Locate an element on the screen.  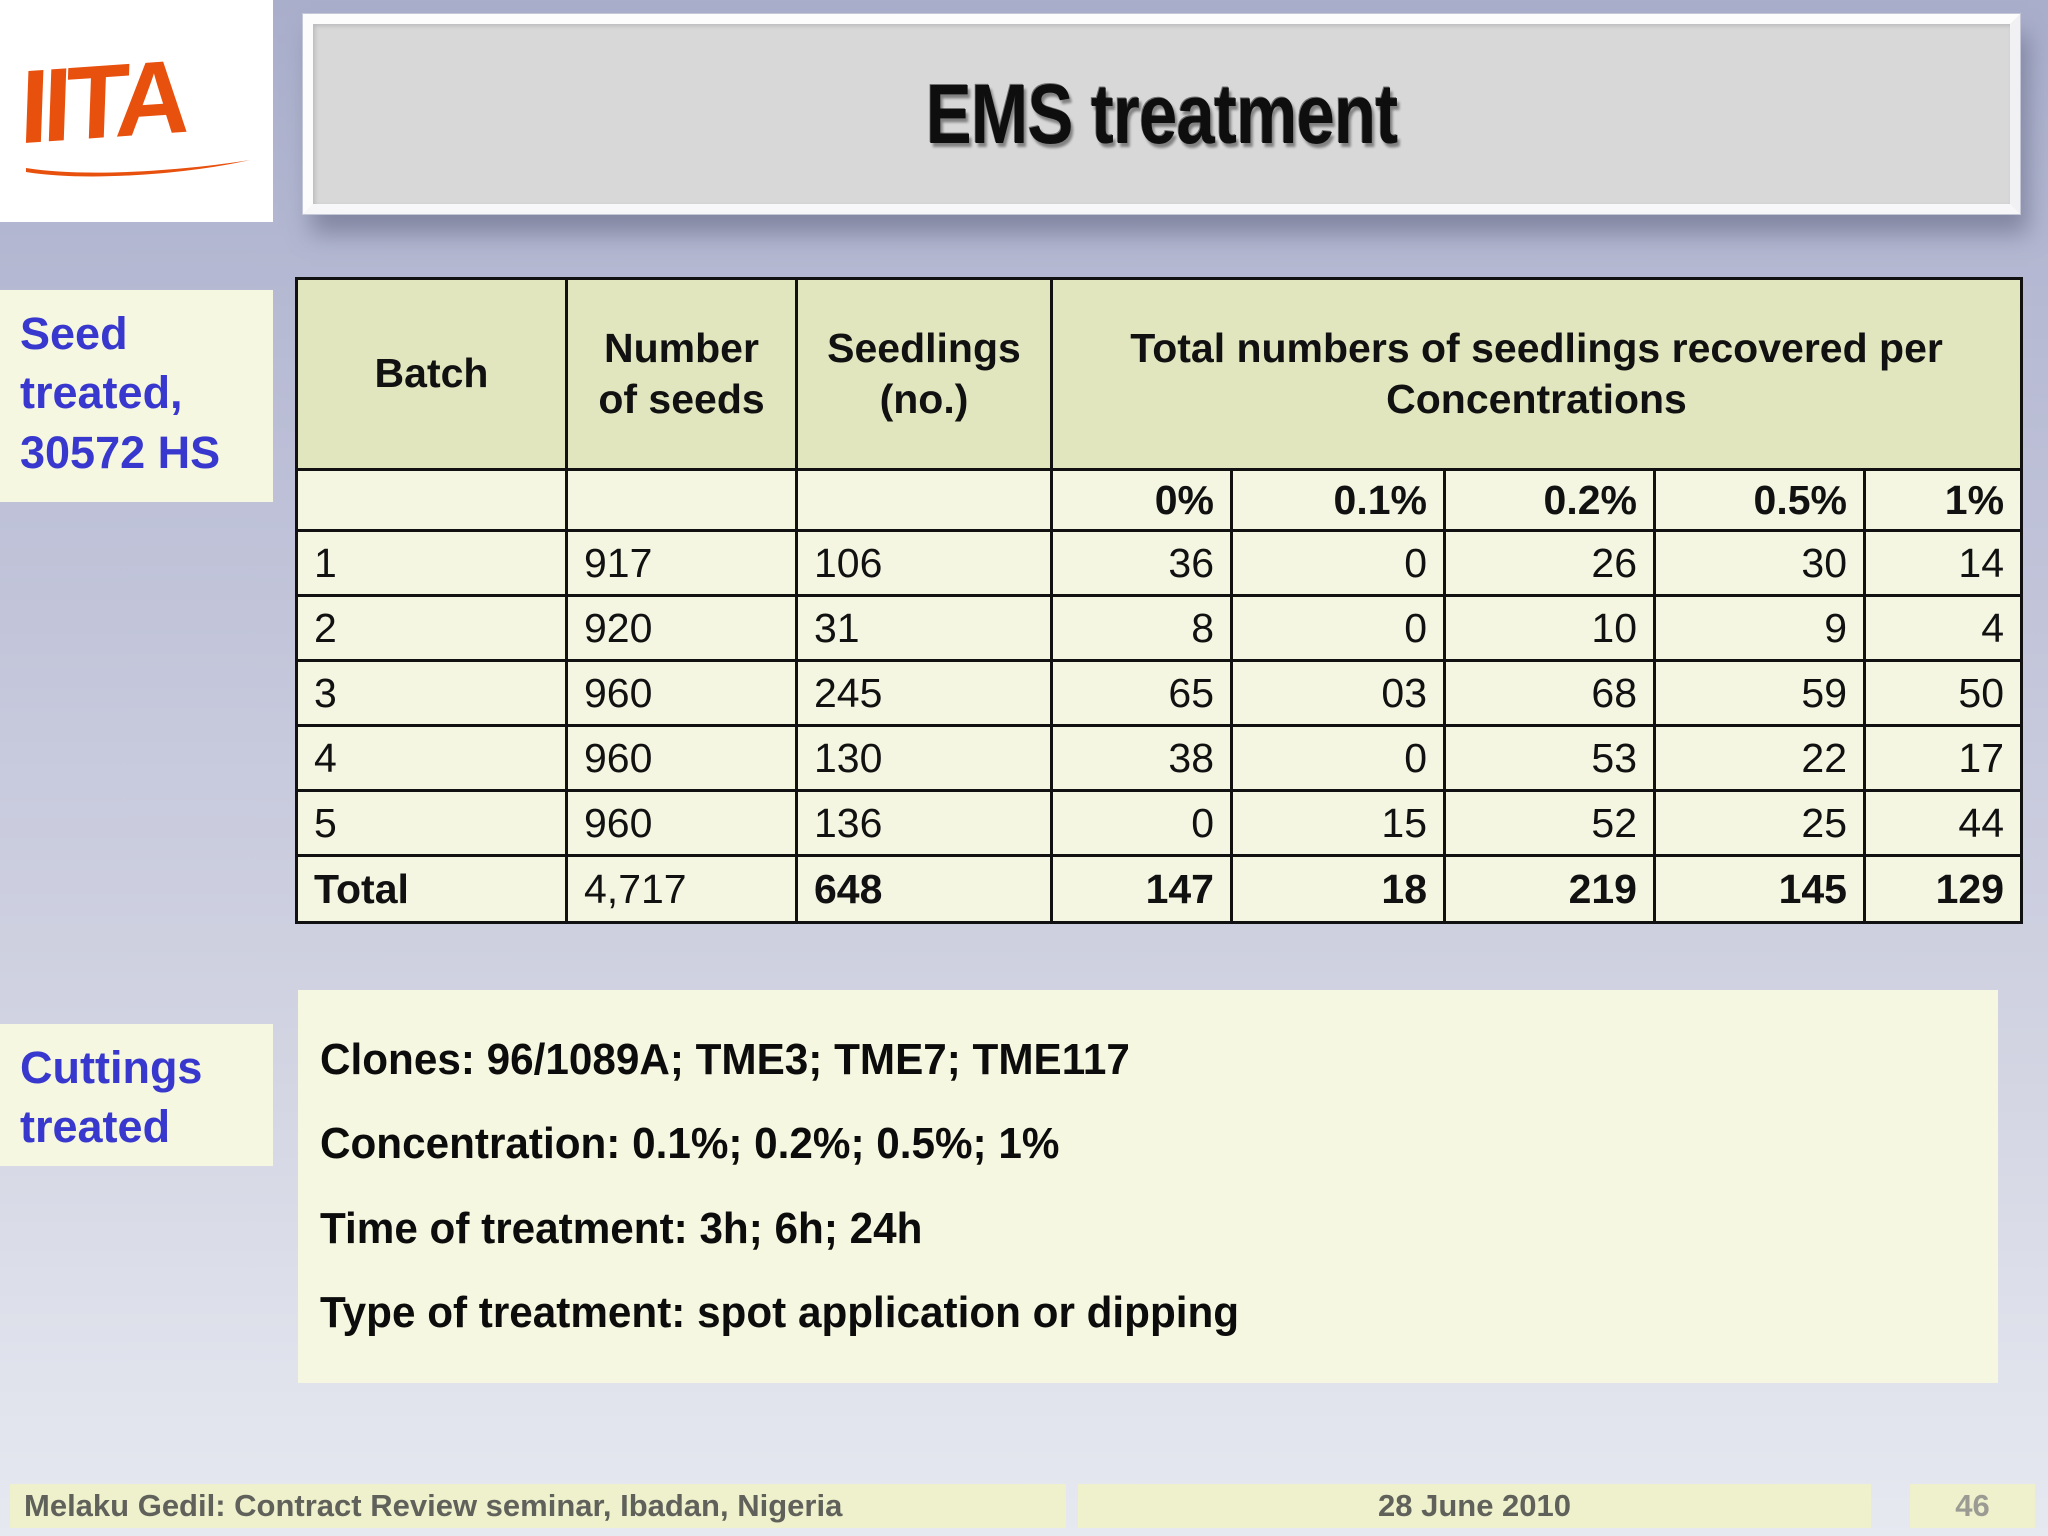
cell-seedlings: 106 is located at coordinates (924, 563).